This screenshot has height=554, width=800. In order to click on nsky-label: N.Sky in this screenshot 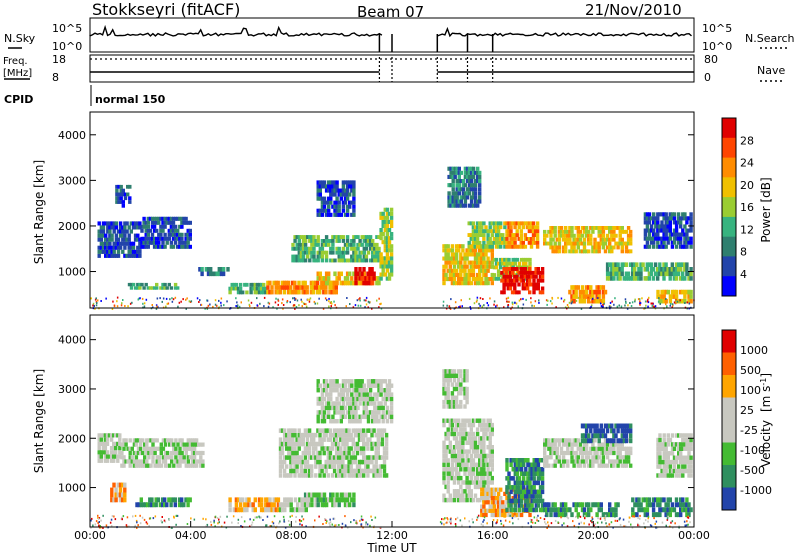, I will do `click(20, 38)`.